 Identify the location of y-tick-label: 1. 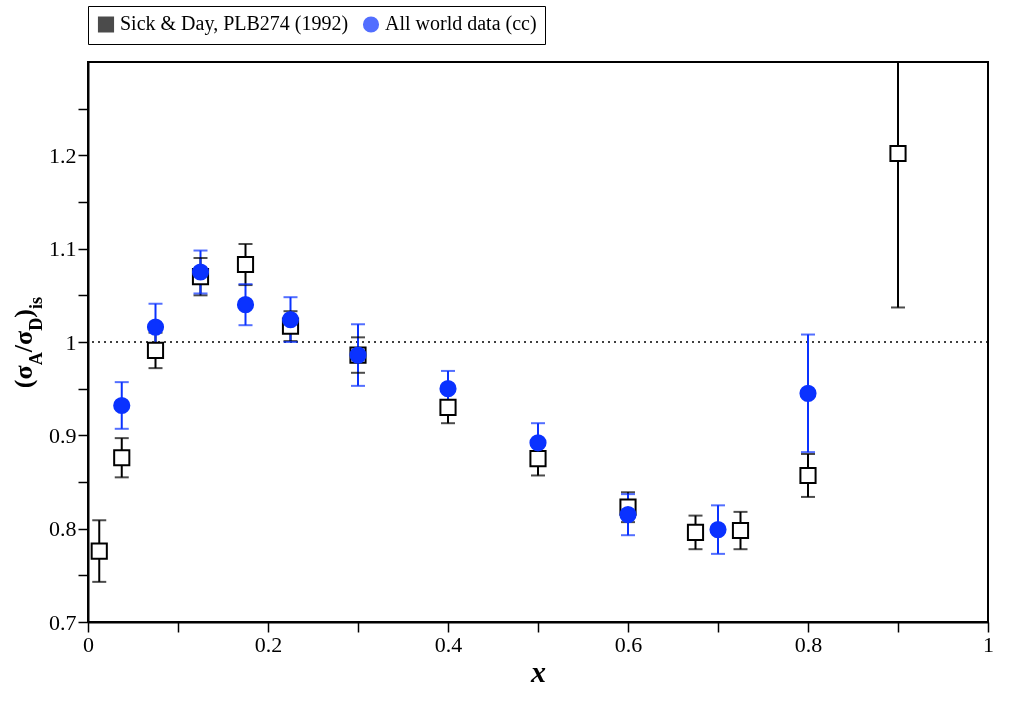
(71, 342).